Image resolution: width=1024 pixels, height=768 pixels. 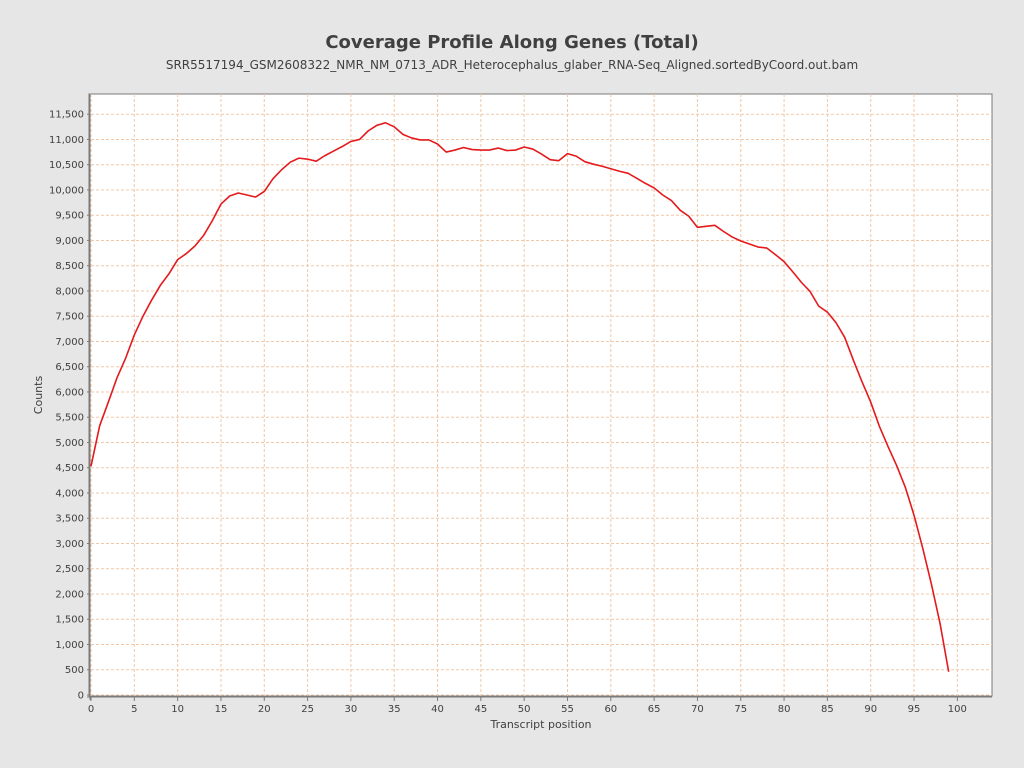 What do you see at coordinates (69, 519) in the screenshot?
I see `y-tick-label: 3,500` at bounding box center [69, 519].